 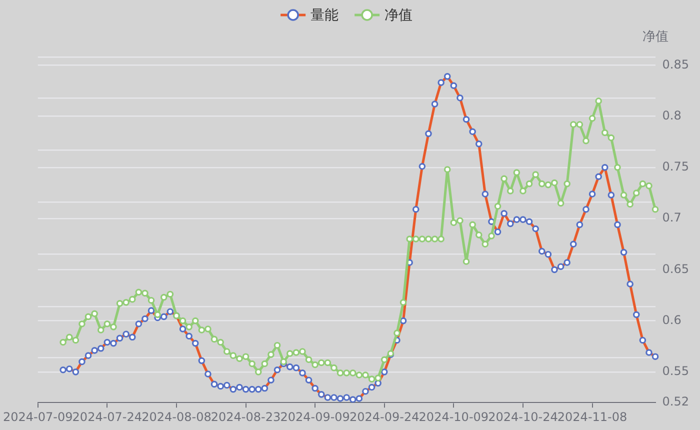 I want to click on x-tick-label: 2024-09-24, so click(x=385, y=417).